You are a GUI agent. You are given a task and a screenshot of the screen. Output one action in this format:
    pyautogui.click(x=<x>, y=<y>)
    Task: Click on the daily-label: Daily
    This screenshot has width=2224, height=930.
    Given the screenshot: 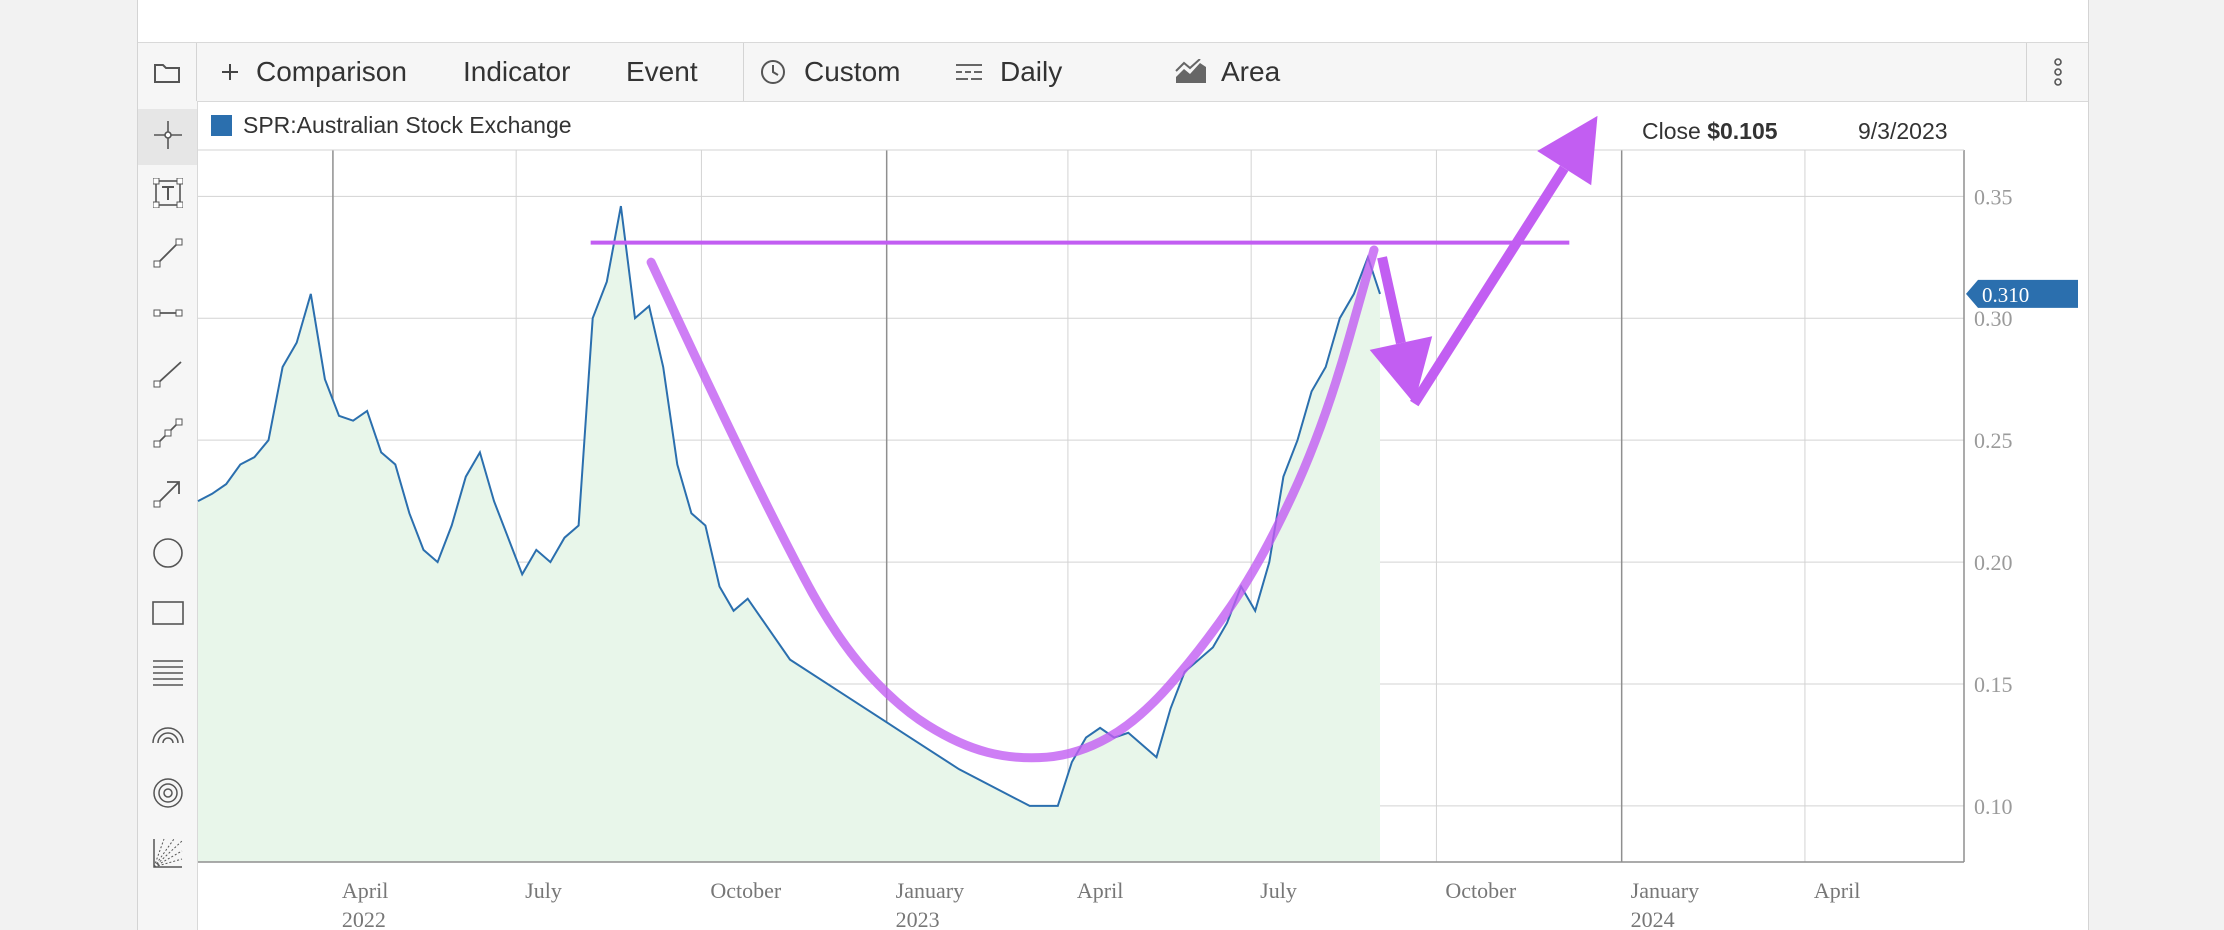 What is the action you would take?
    pyautogui.click(x=1031, y=71)
    